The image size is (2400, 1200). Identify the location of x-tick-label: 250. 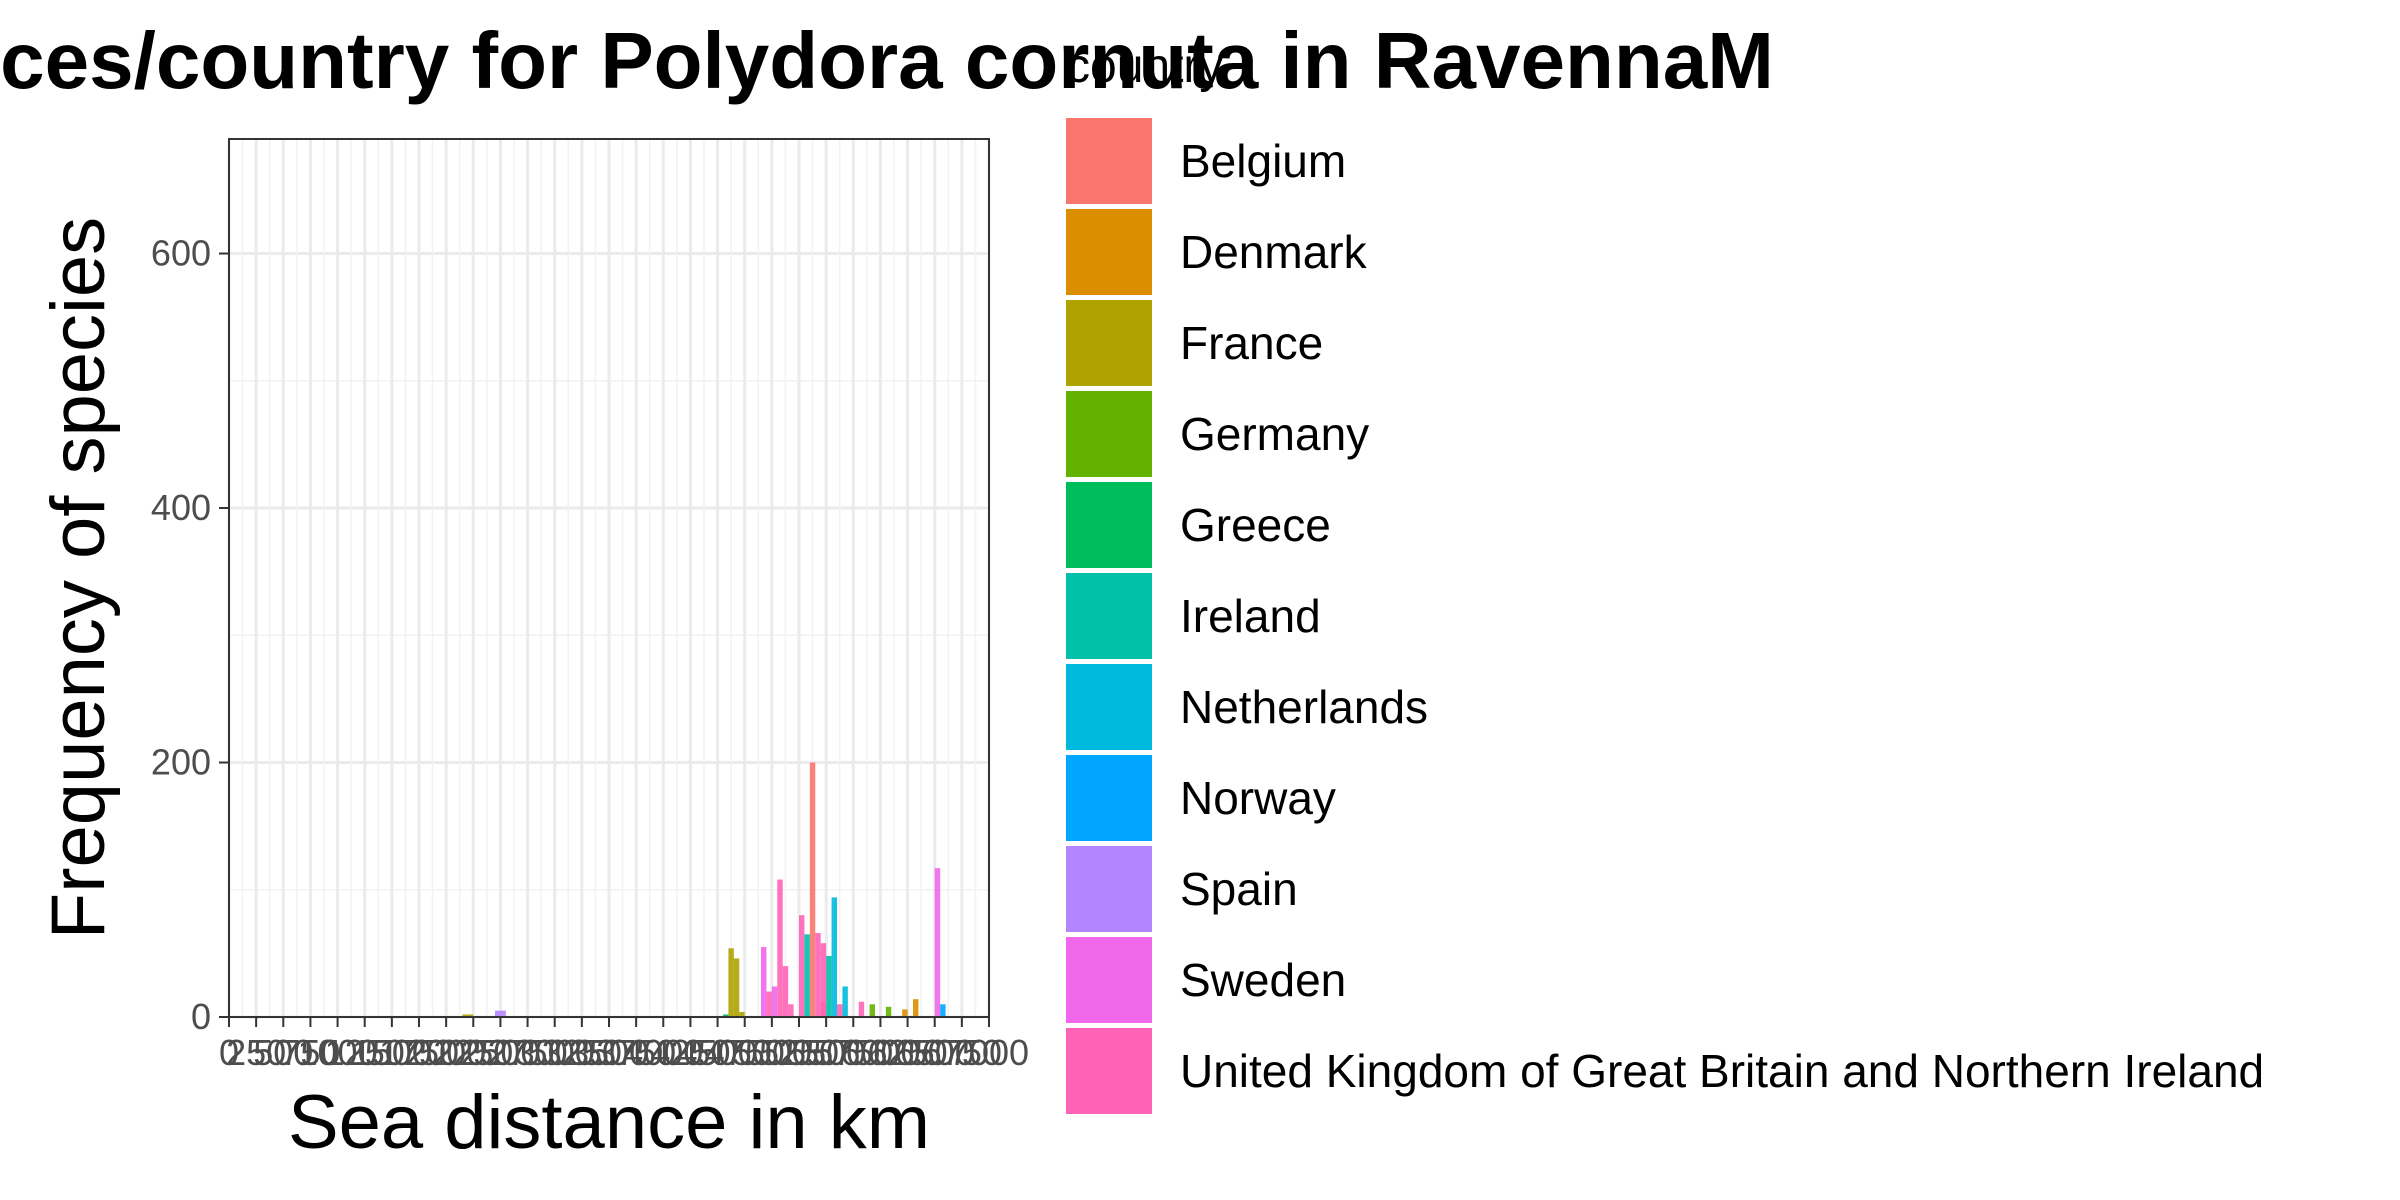
(256, 1052).